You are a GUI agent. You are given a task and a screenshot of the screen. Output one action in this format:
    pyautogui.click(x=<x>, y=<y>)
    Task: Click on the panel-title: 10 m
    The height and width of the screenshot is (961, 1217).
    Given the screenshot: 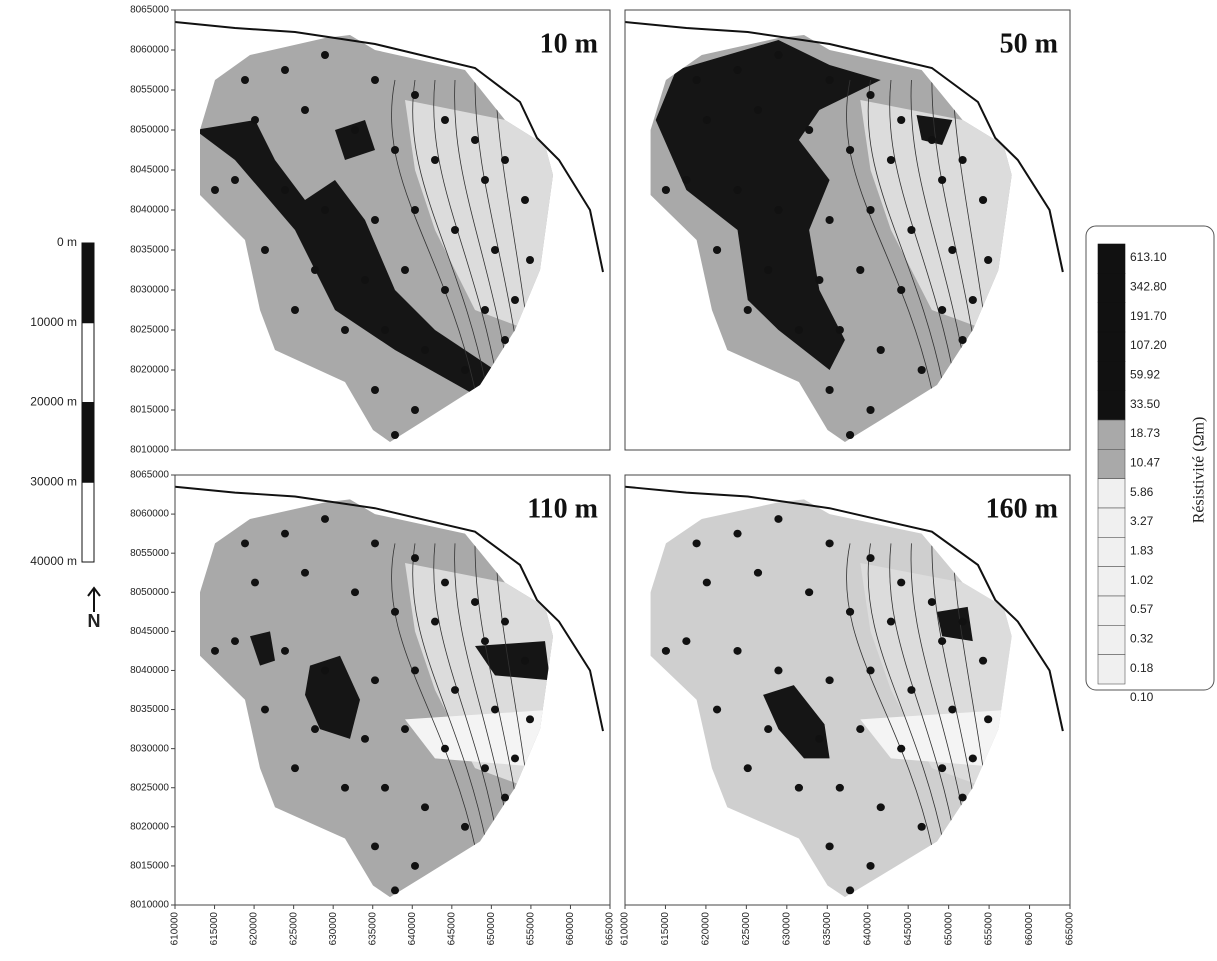 What is the action you would take?
    pyautogui.click(x=569, y=43)
    